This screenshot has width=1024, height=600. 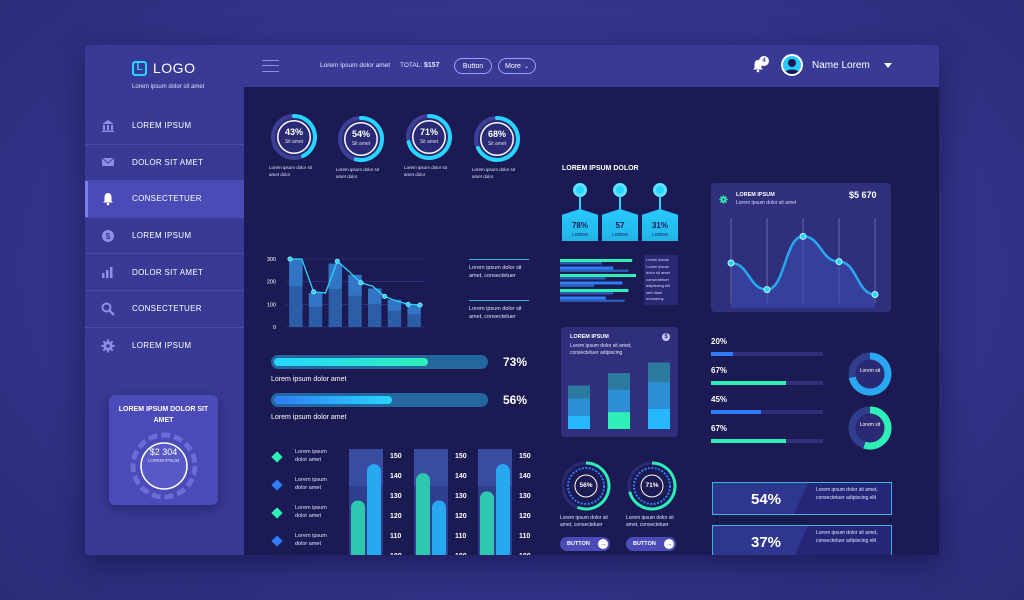 What do you see at coordinates (619, 395) in the screenshot?
I see `mini-bar-chart` at bounding box center [619, 395].